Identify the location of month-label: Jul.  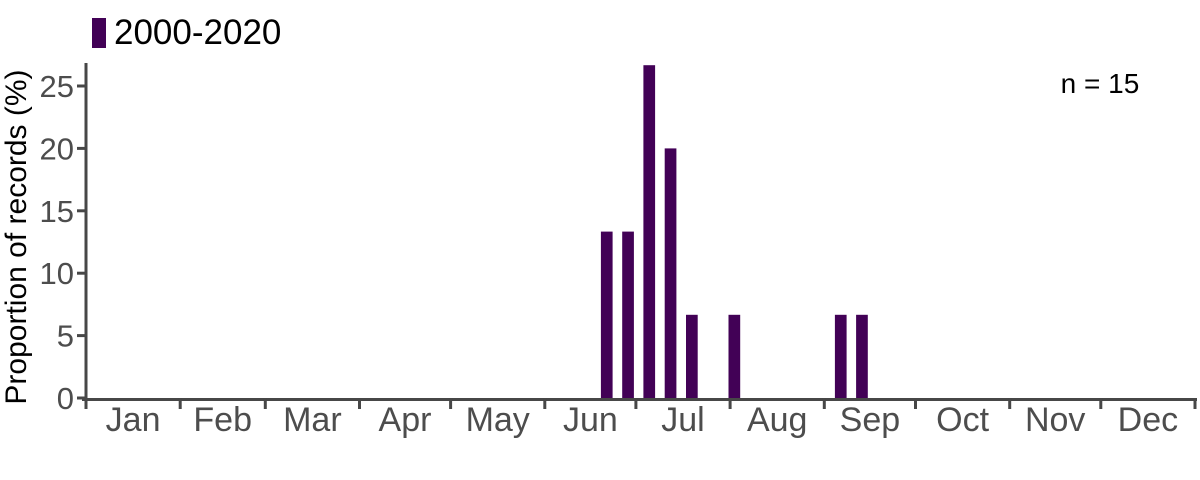
(682, 420).